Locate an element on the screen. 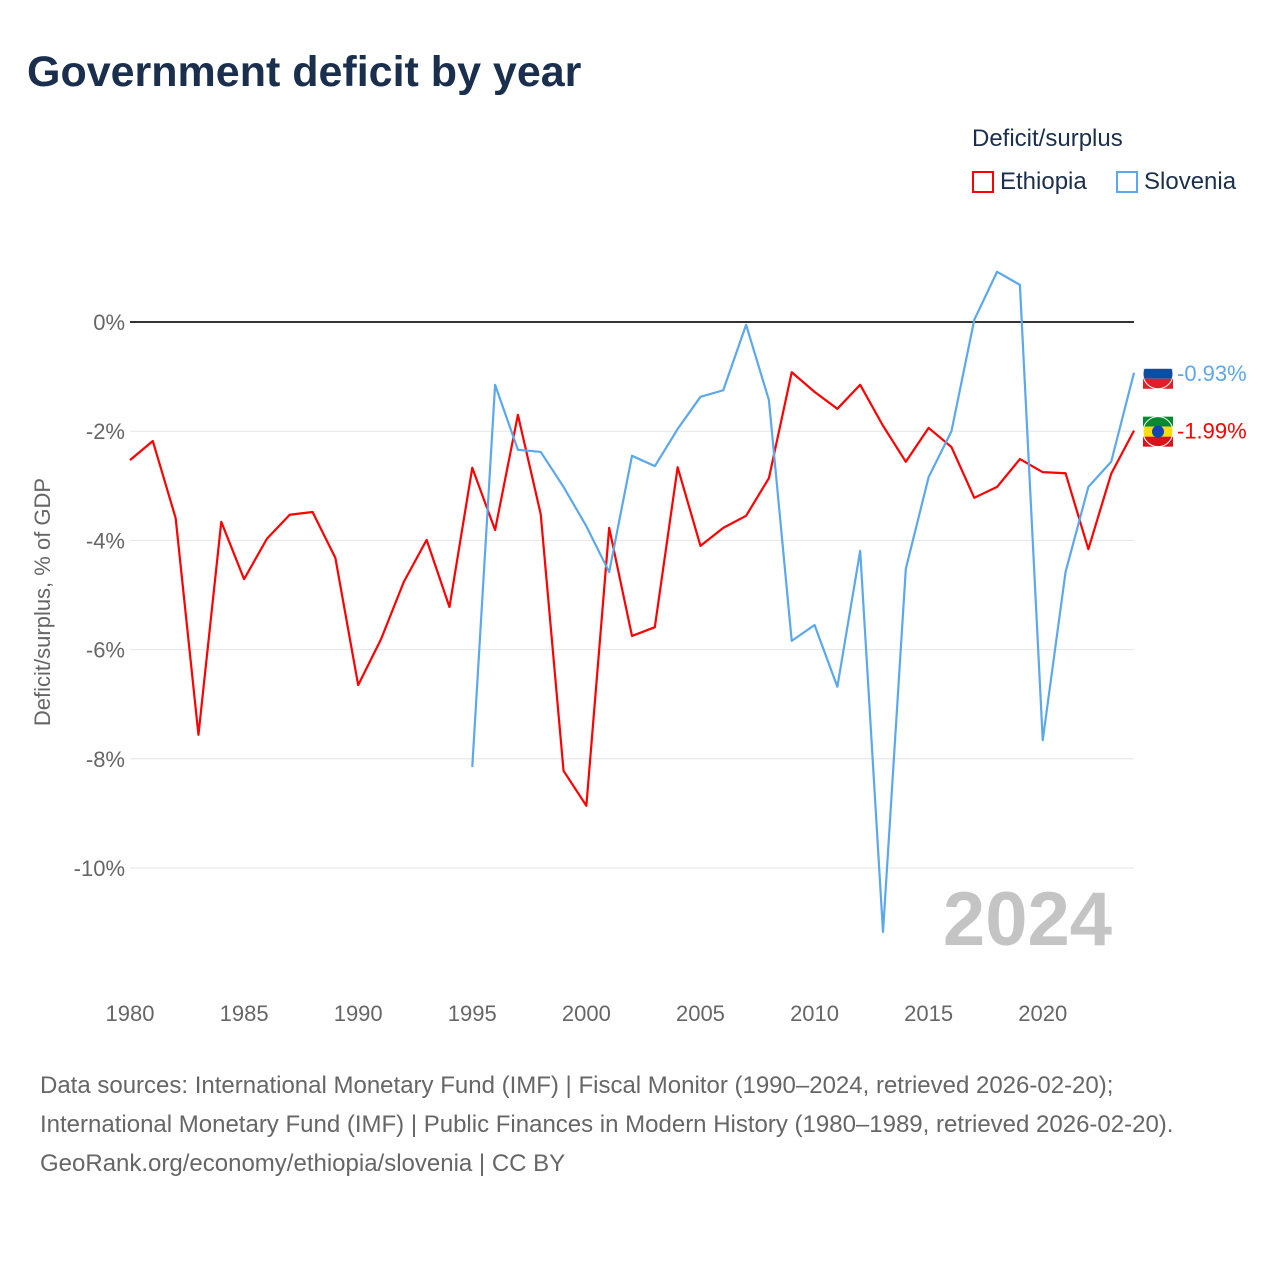 This screenshot has height=1280, width=1280. legend-swatch-slovenia is located at coordinates (1127, 182).